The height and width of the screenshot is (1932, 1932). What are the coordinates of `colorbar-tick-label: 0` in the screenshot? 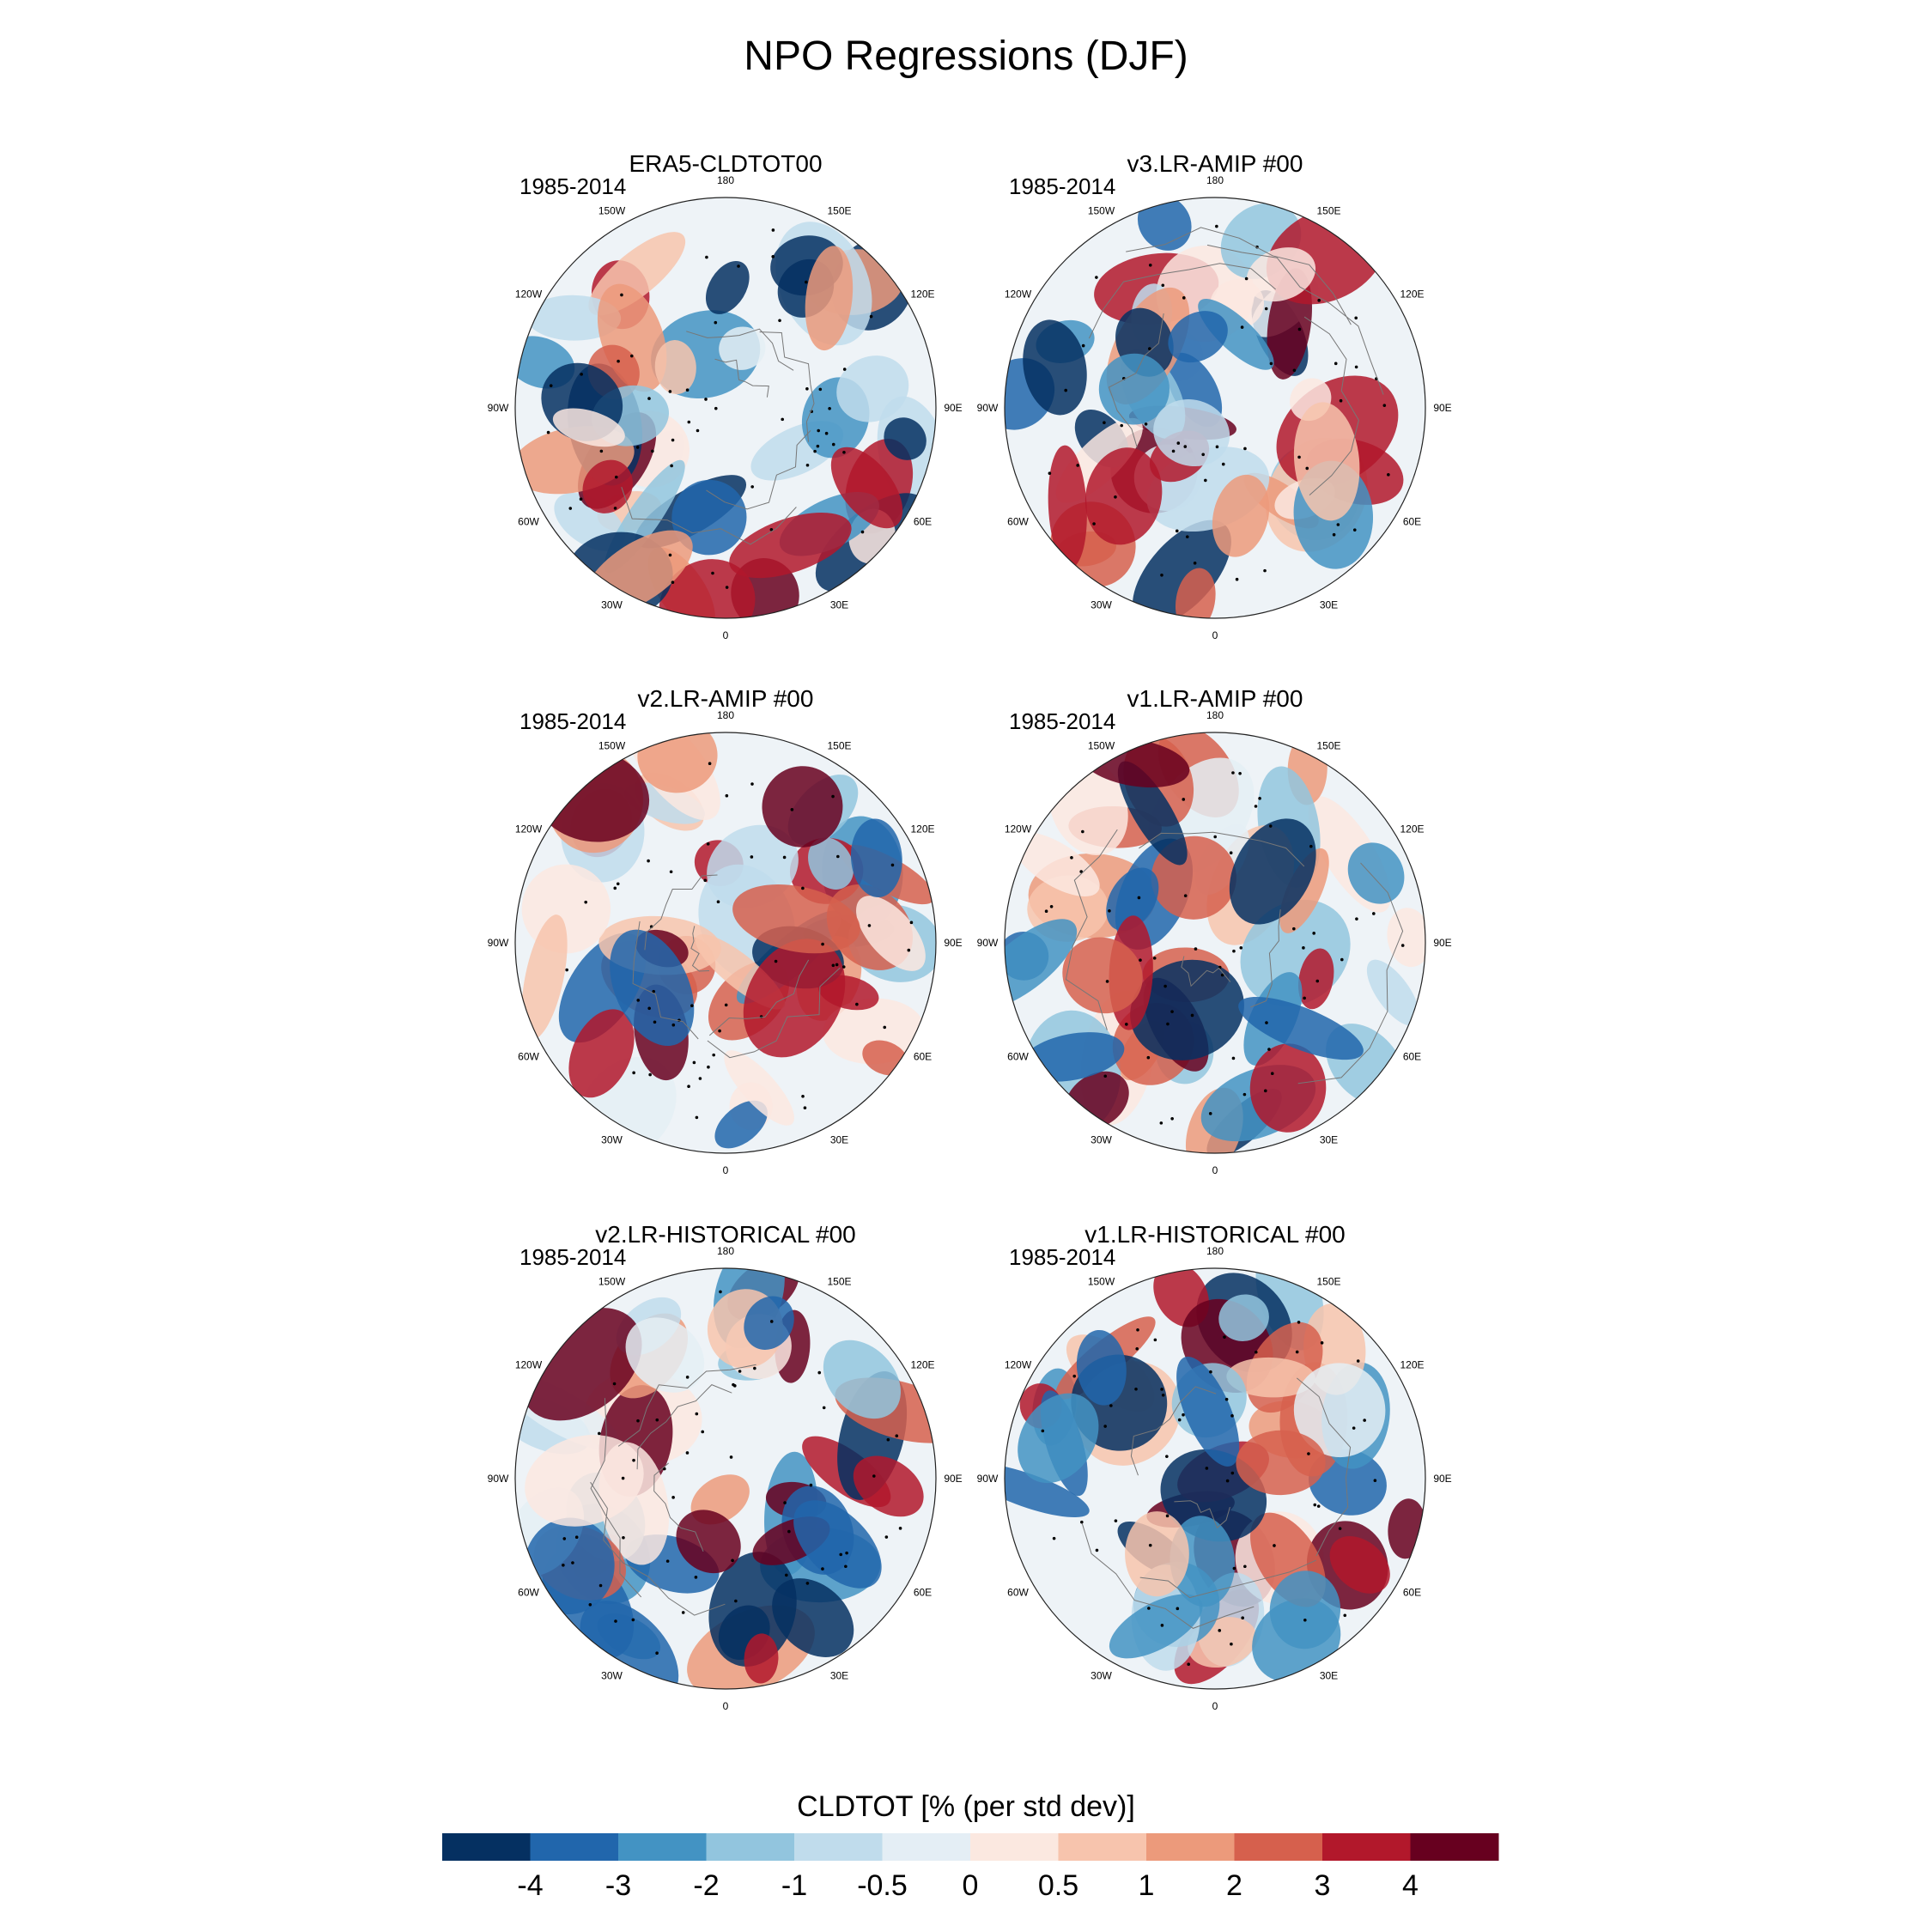 It's located at (971, 1886).